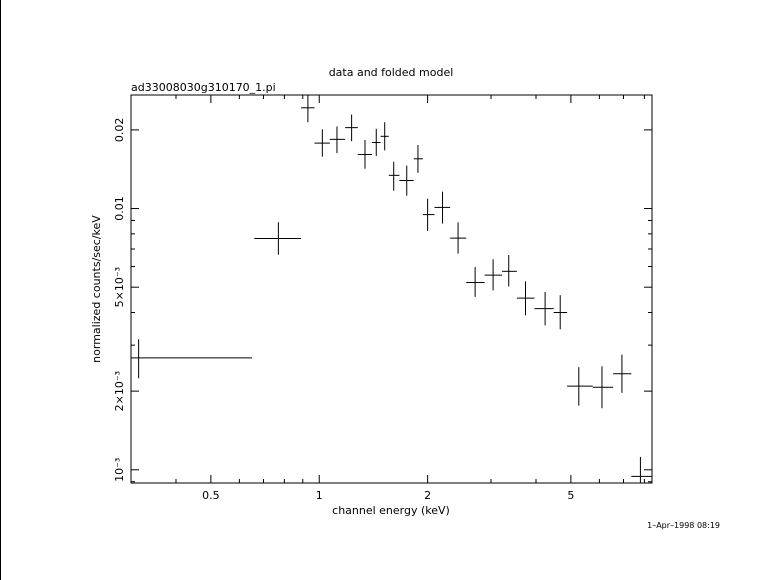  I want to click on y-tick-label: 2×10⁻³, so click(119, 391).